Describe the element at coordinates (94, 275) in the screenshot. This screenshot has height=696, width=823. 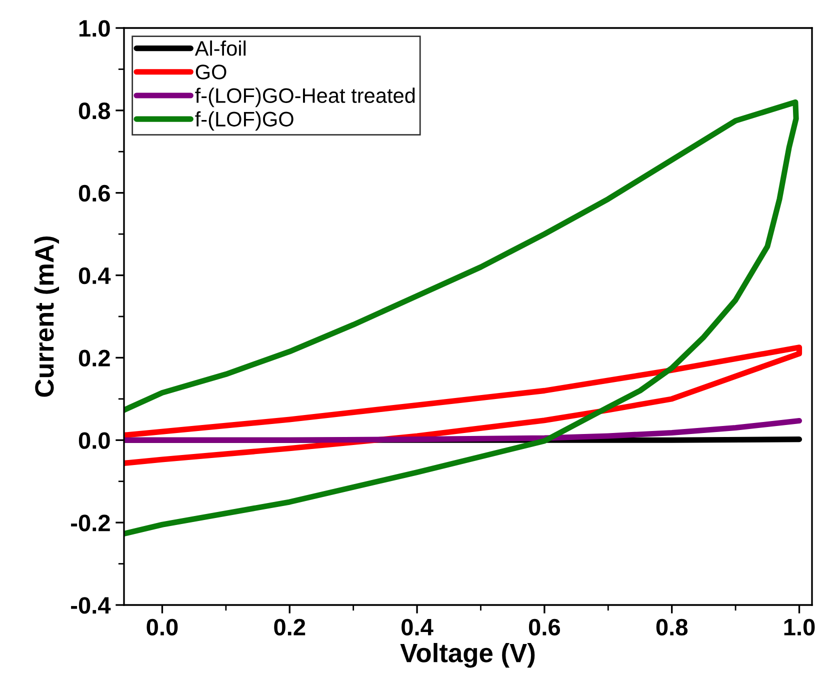
I see `y-tick-label: 0.4` at that location.